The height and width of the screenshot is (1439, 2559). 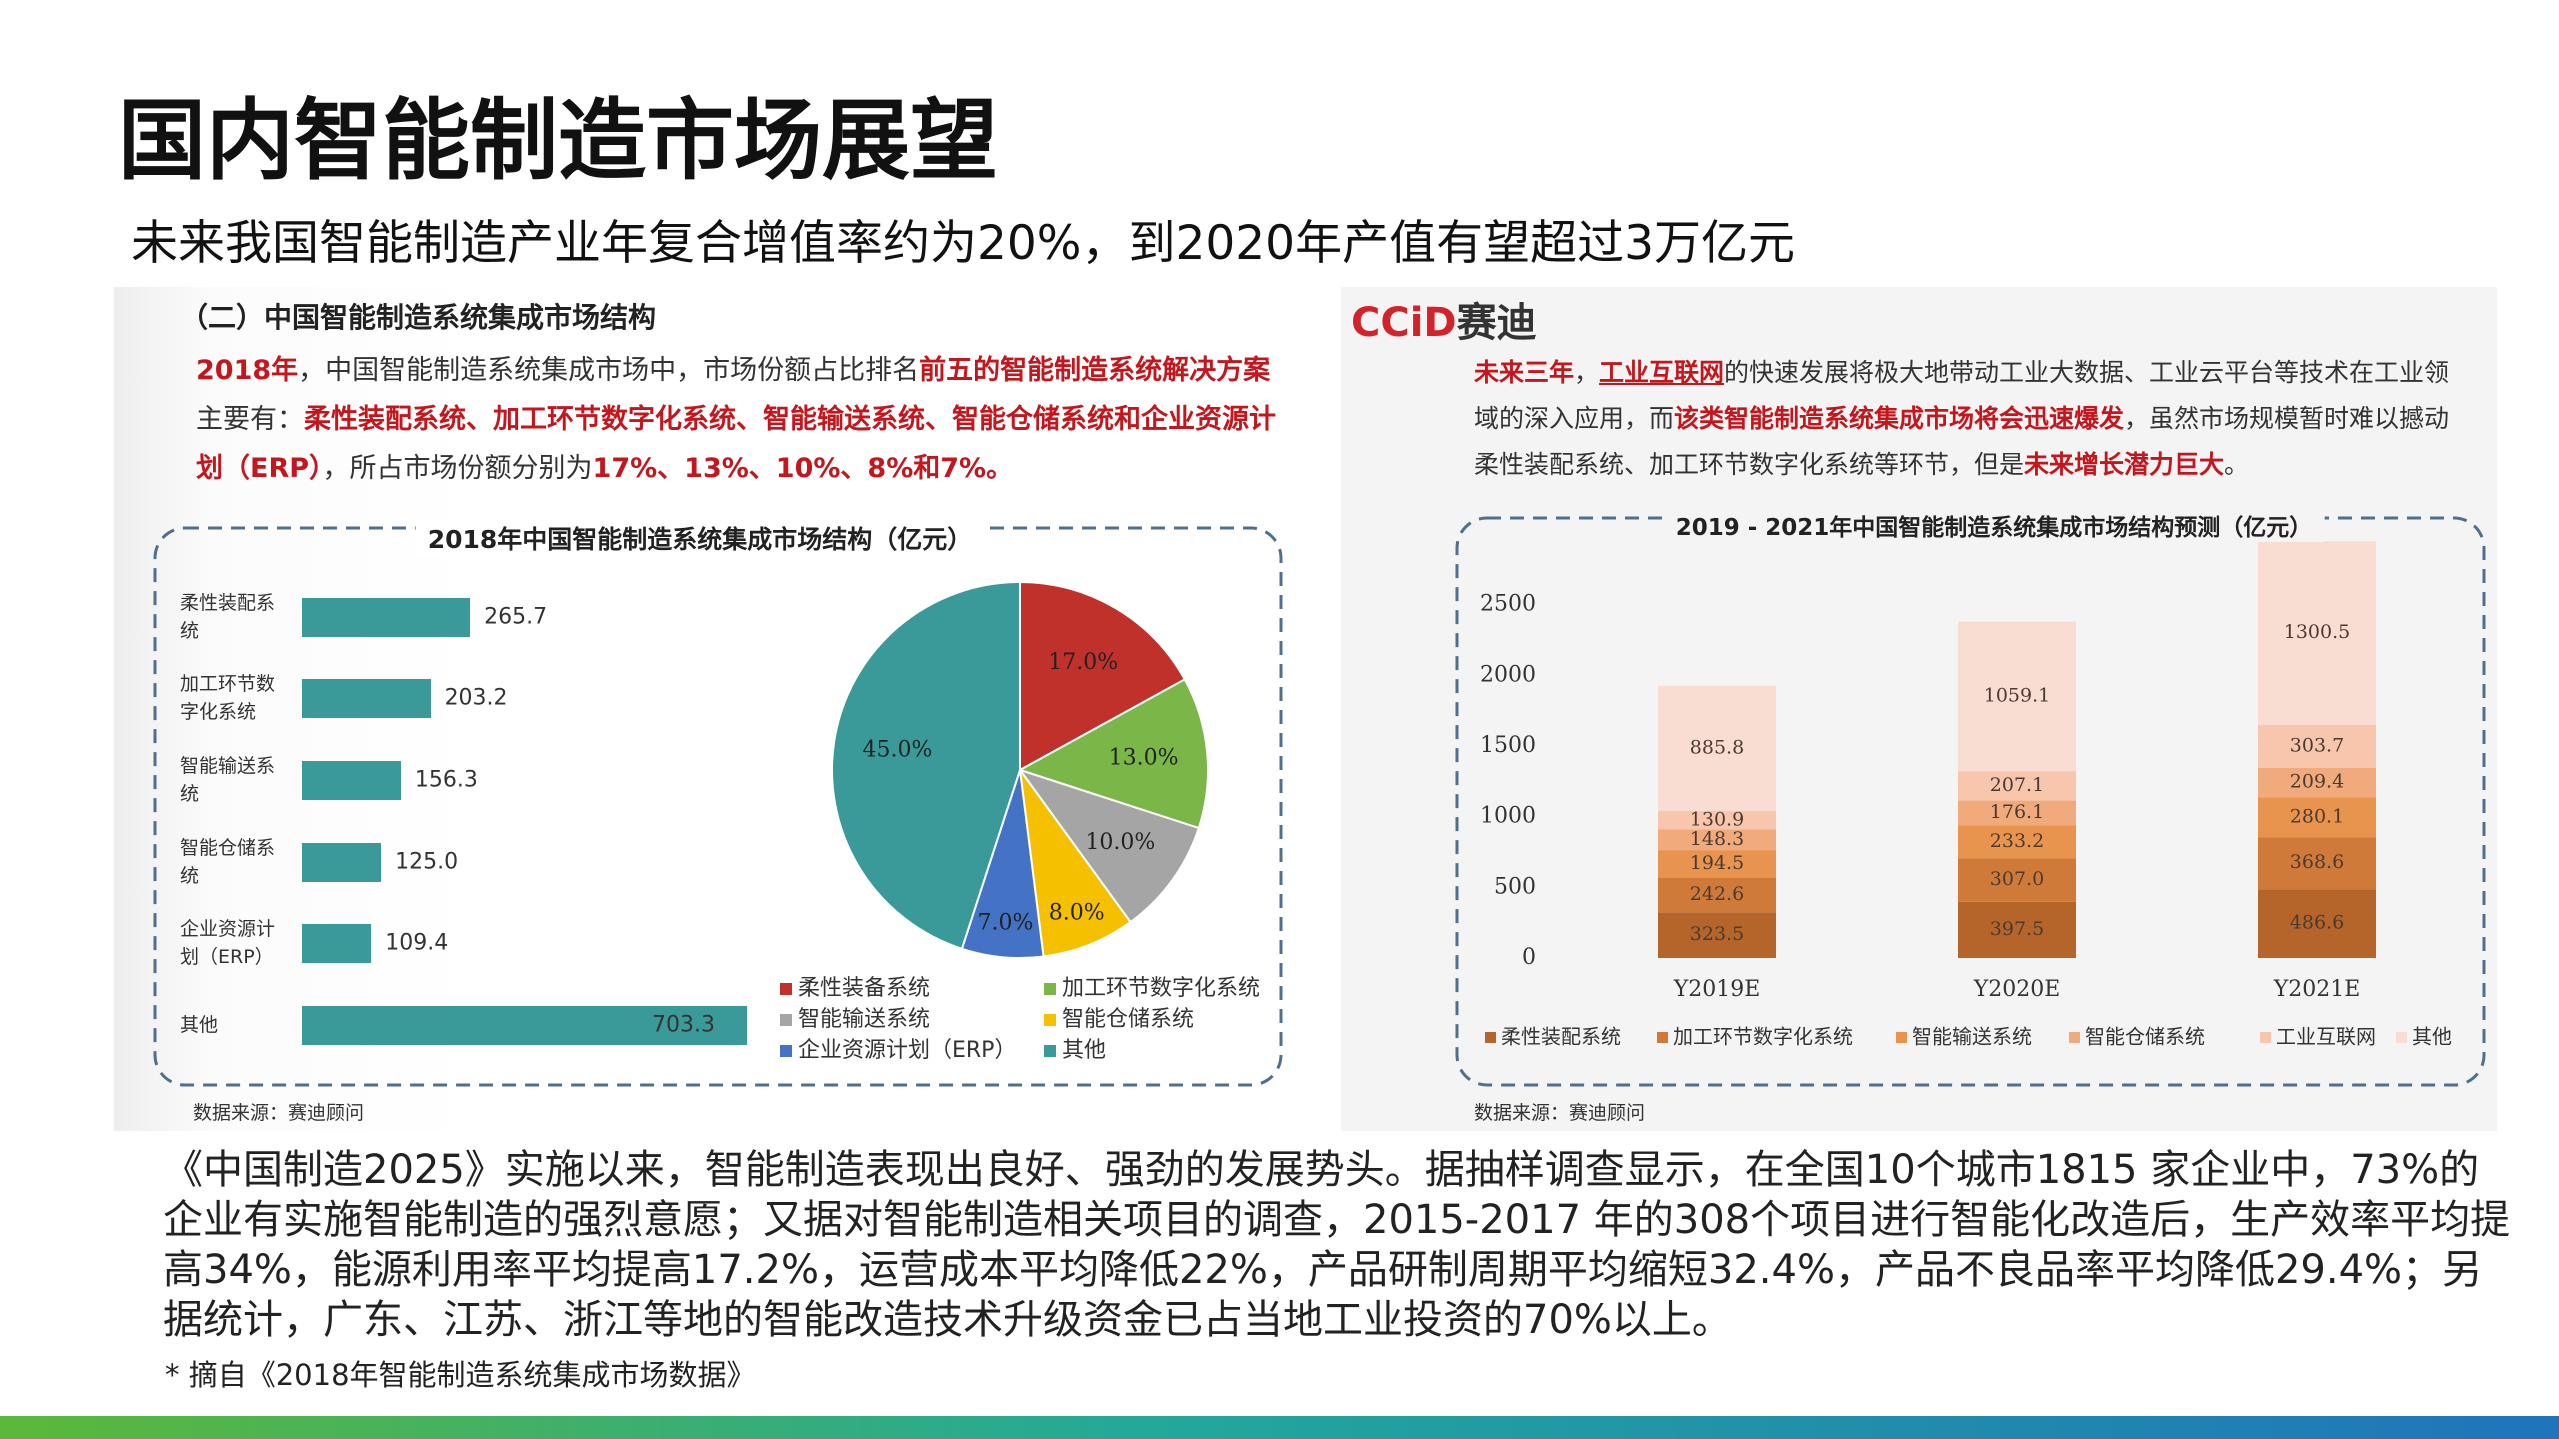 I want to click on bar-value-label: 125.0, so click(x=427, y=862).